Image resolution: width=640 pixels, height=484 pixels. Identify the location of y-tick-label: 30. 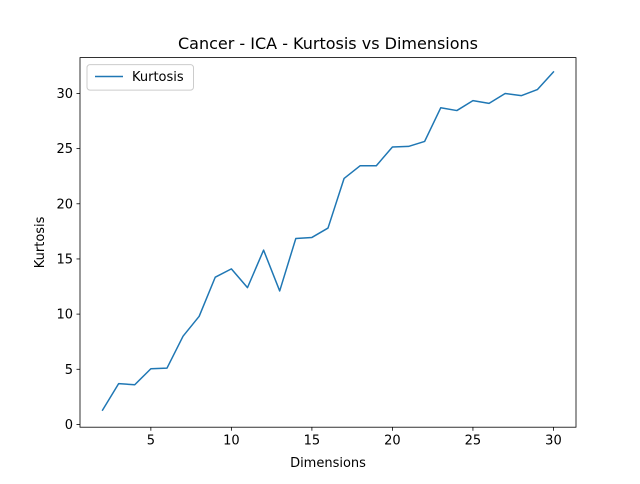
(64, 94).